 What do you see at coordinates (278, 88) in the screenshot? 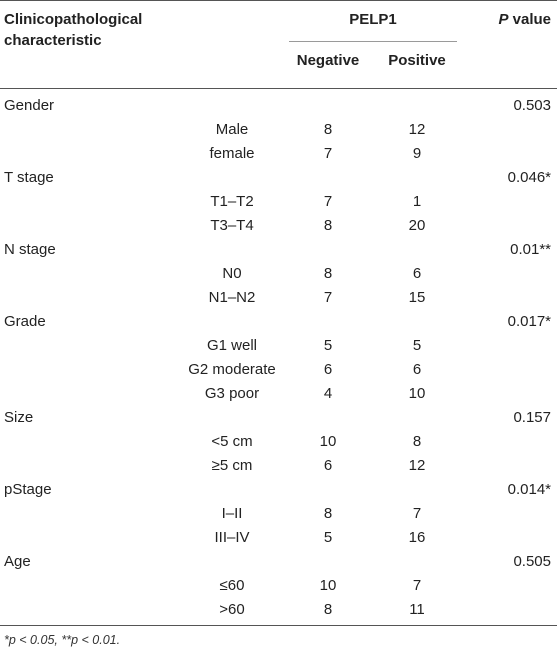
I see `header-bottom-rule` at bounding box center [278, 88].